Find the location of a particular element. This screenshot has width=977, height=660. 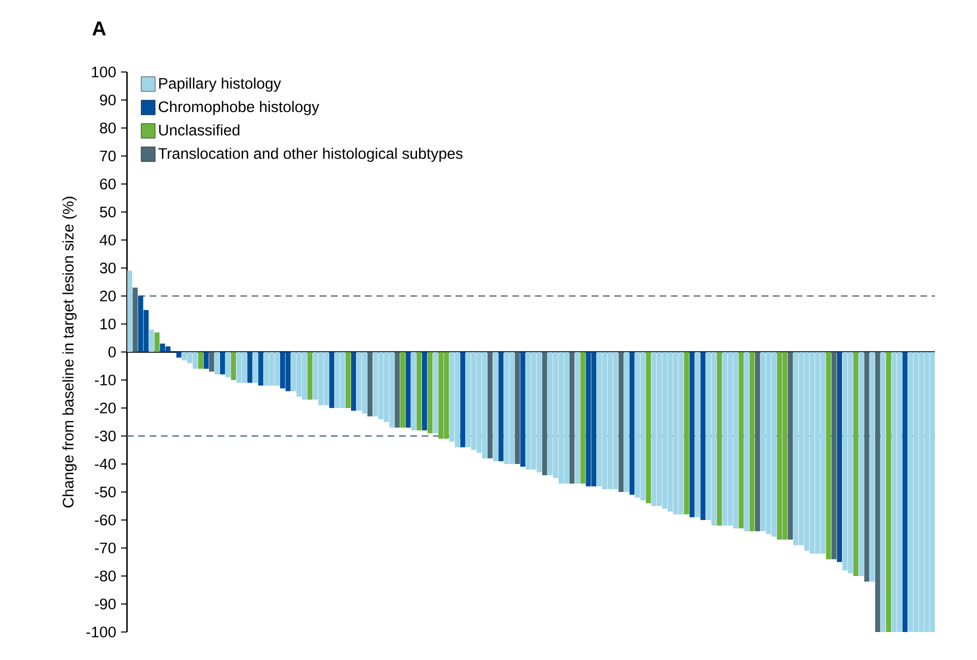

y-tick-label: 100 is located at coordinates (104, 72).